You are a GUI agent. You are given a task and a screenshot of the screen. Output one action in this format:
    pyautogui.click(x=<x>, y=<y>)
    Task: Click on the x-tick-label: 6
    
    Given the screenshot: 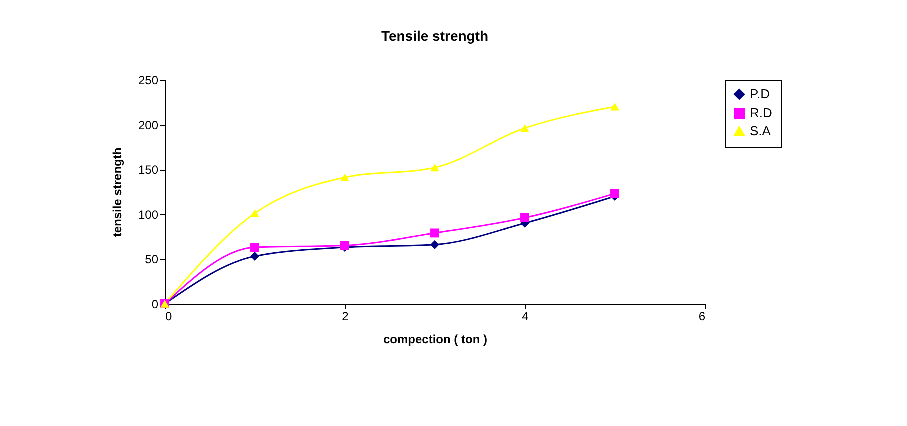 What is the action you would take?
    pyautogui.click(x=702, y=317)
    